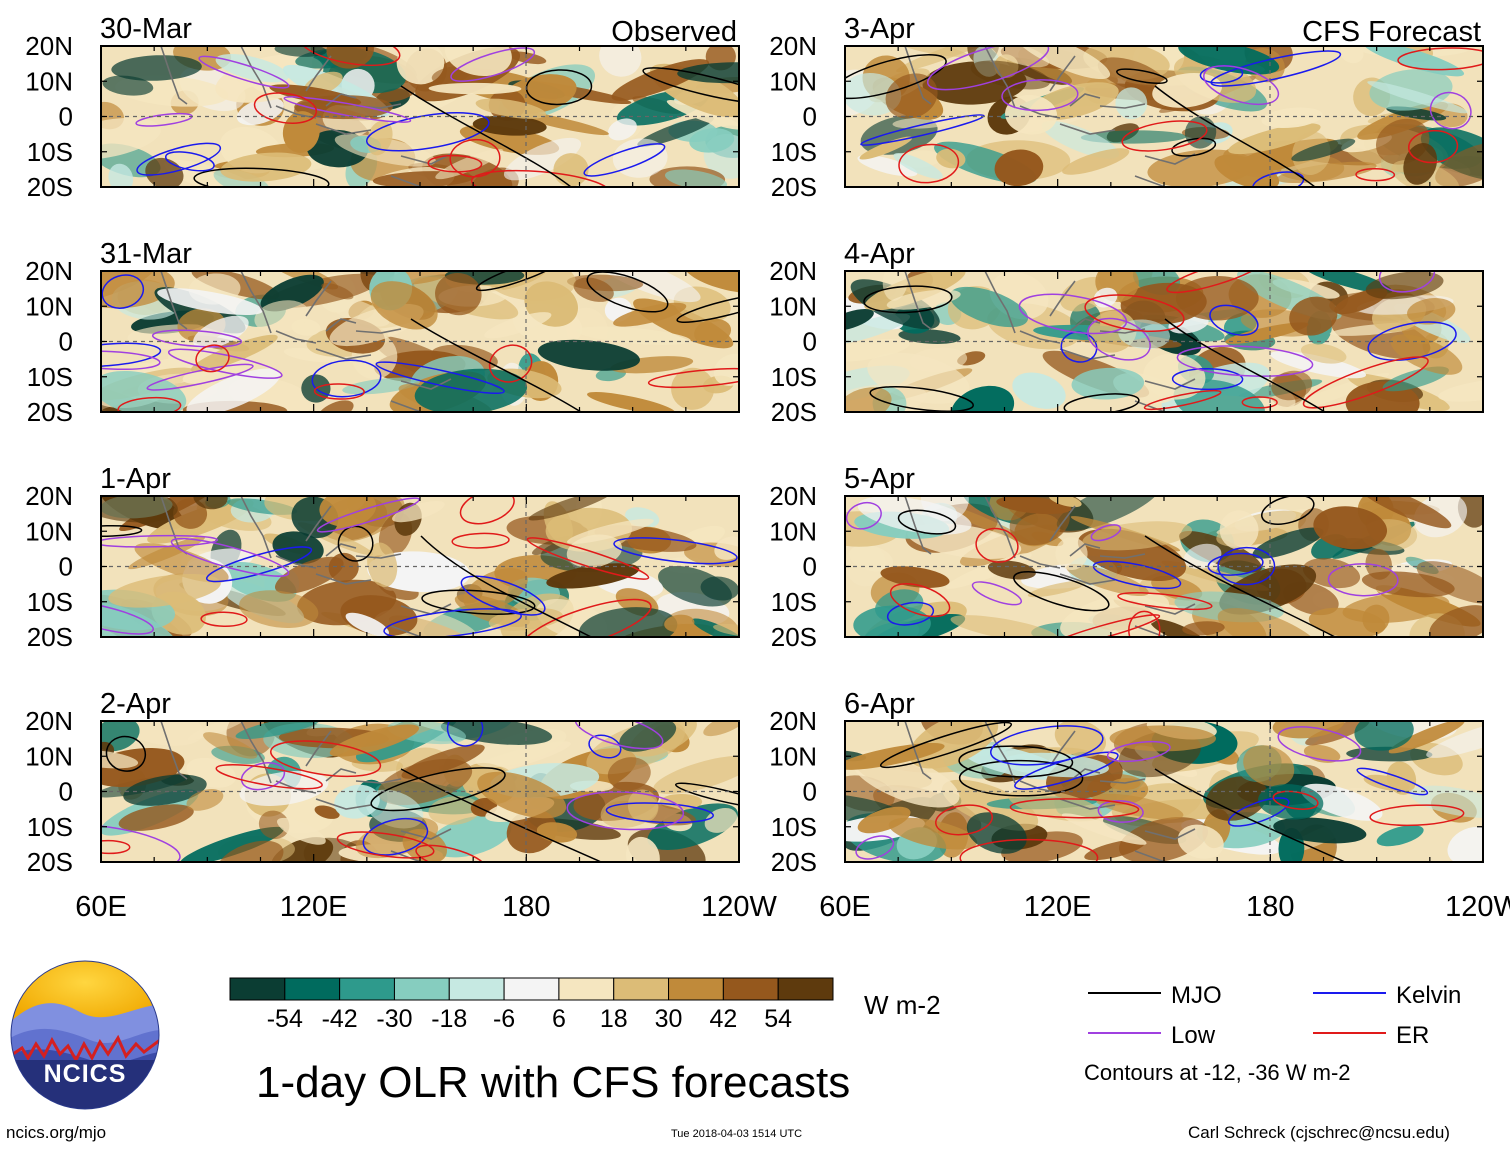 Image resolution: width=1510 pixels, height=1149 pixels. Describe the element at coordinates (449, 1019) in the screenshot. I see `colorbar-tick-label: -18` at that location.